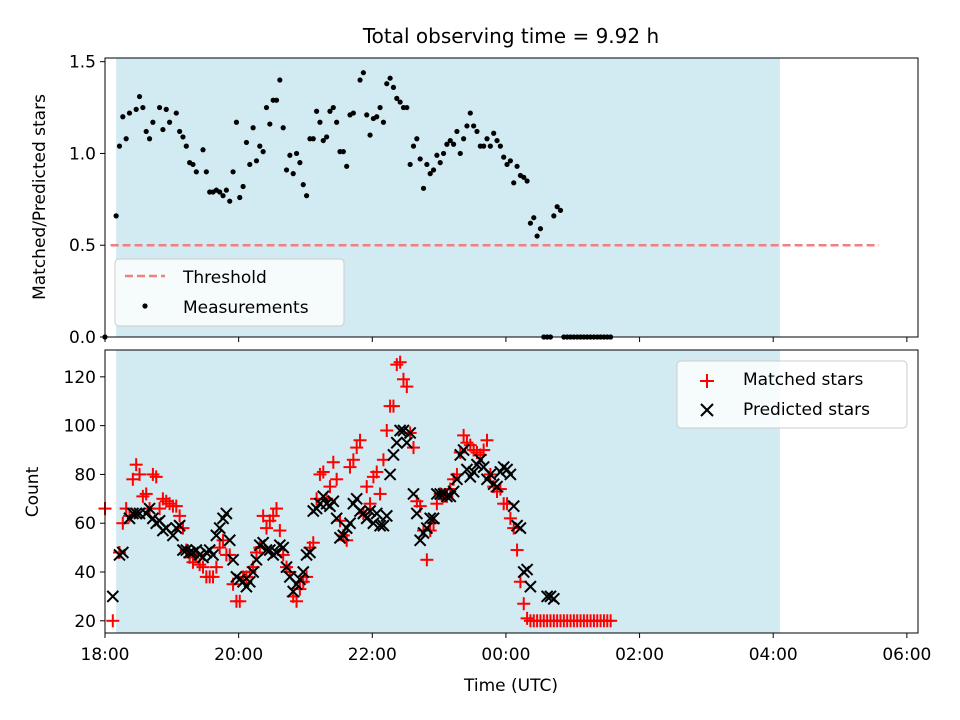  What do you see at coordinates (145, 306) in the screenshot?
I see `legend-measurements-swatch` at bounding box center [145, 306].